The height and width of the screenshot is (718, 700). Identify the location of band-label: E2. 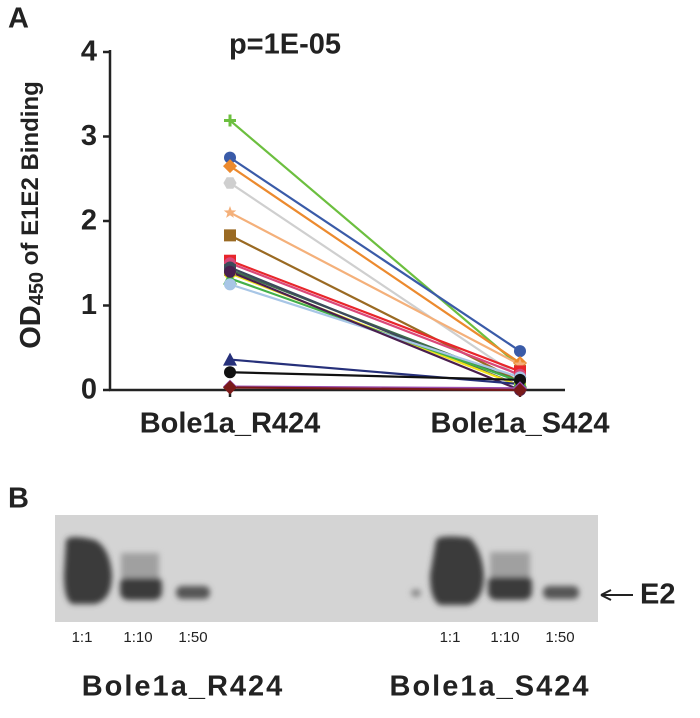
(657, 595).